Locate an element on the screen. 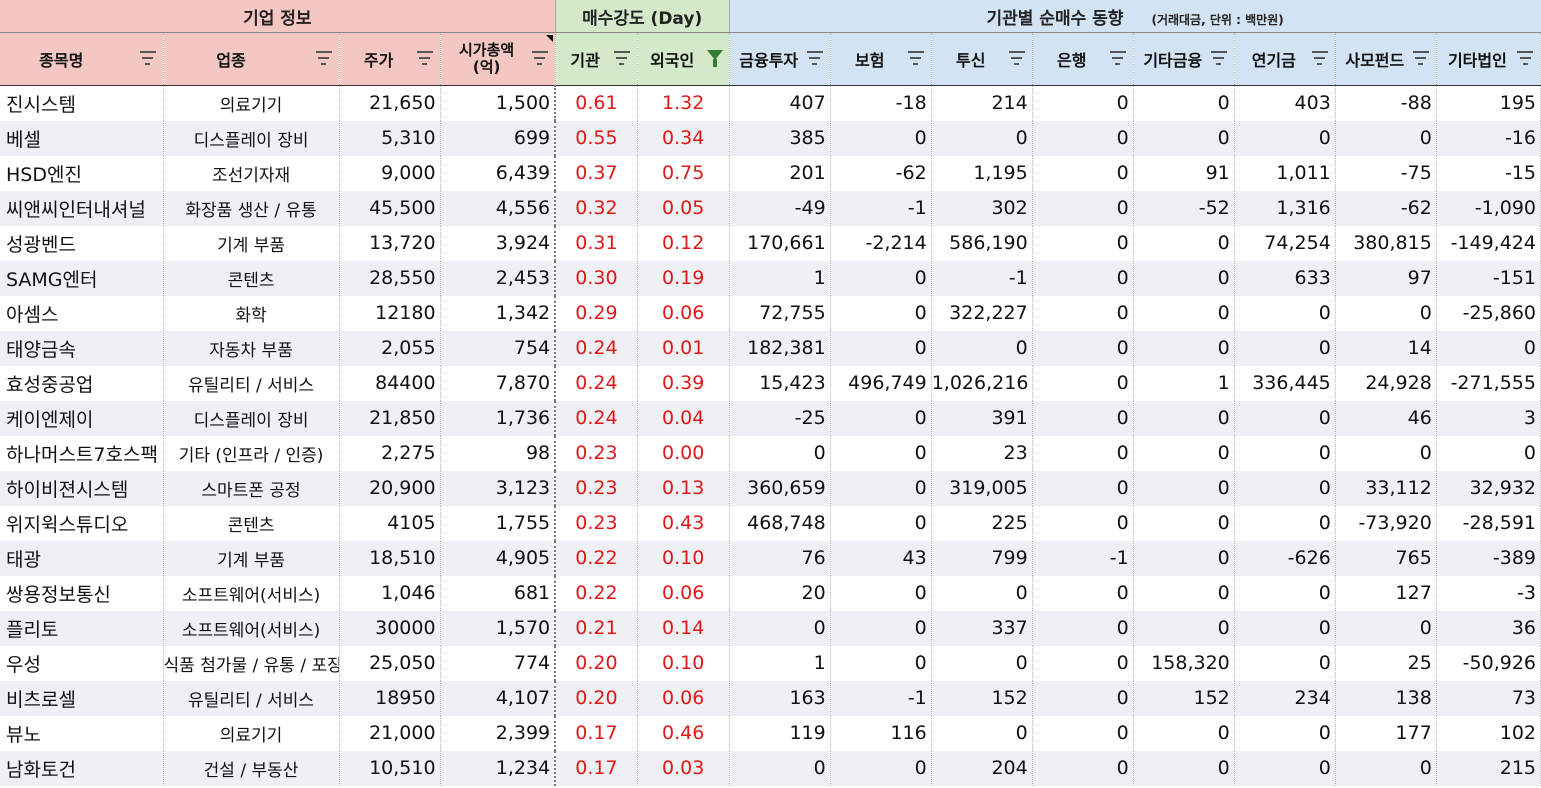 This screenshot has height=788, width=1541. cell-other-corp: 3 is located at coordinates (1488, 418).